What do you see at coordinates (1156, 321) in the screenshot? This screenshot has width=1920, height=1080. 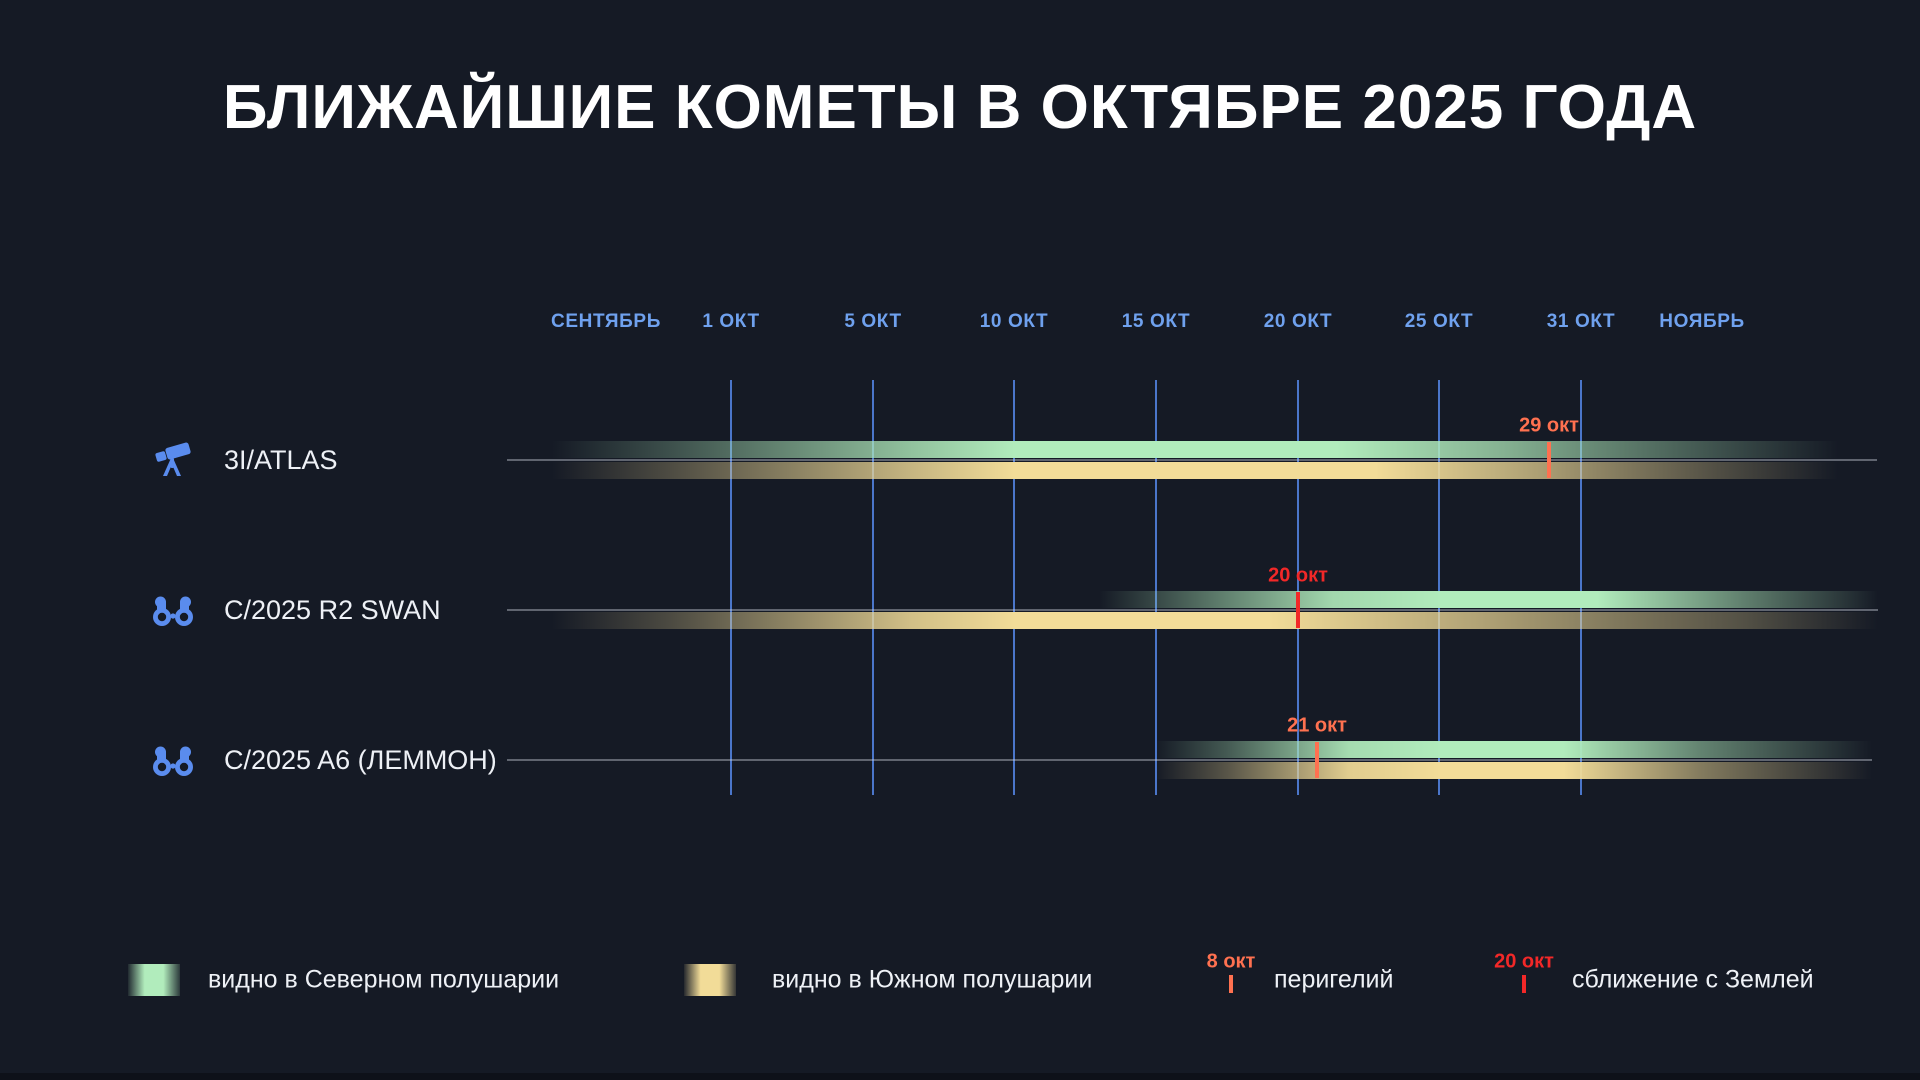 I see `axis-tick-label: 15 ОКТ` at bounding box center [1156, 321].